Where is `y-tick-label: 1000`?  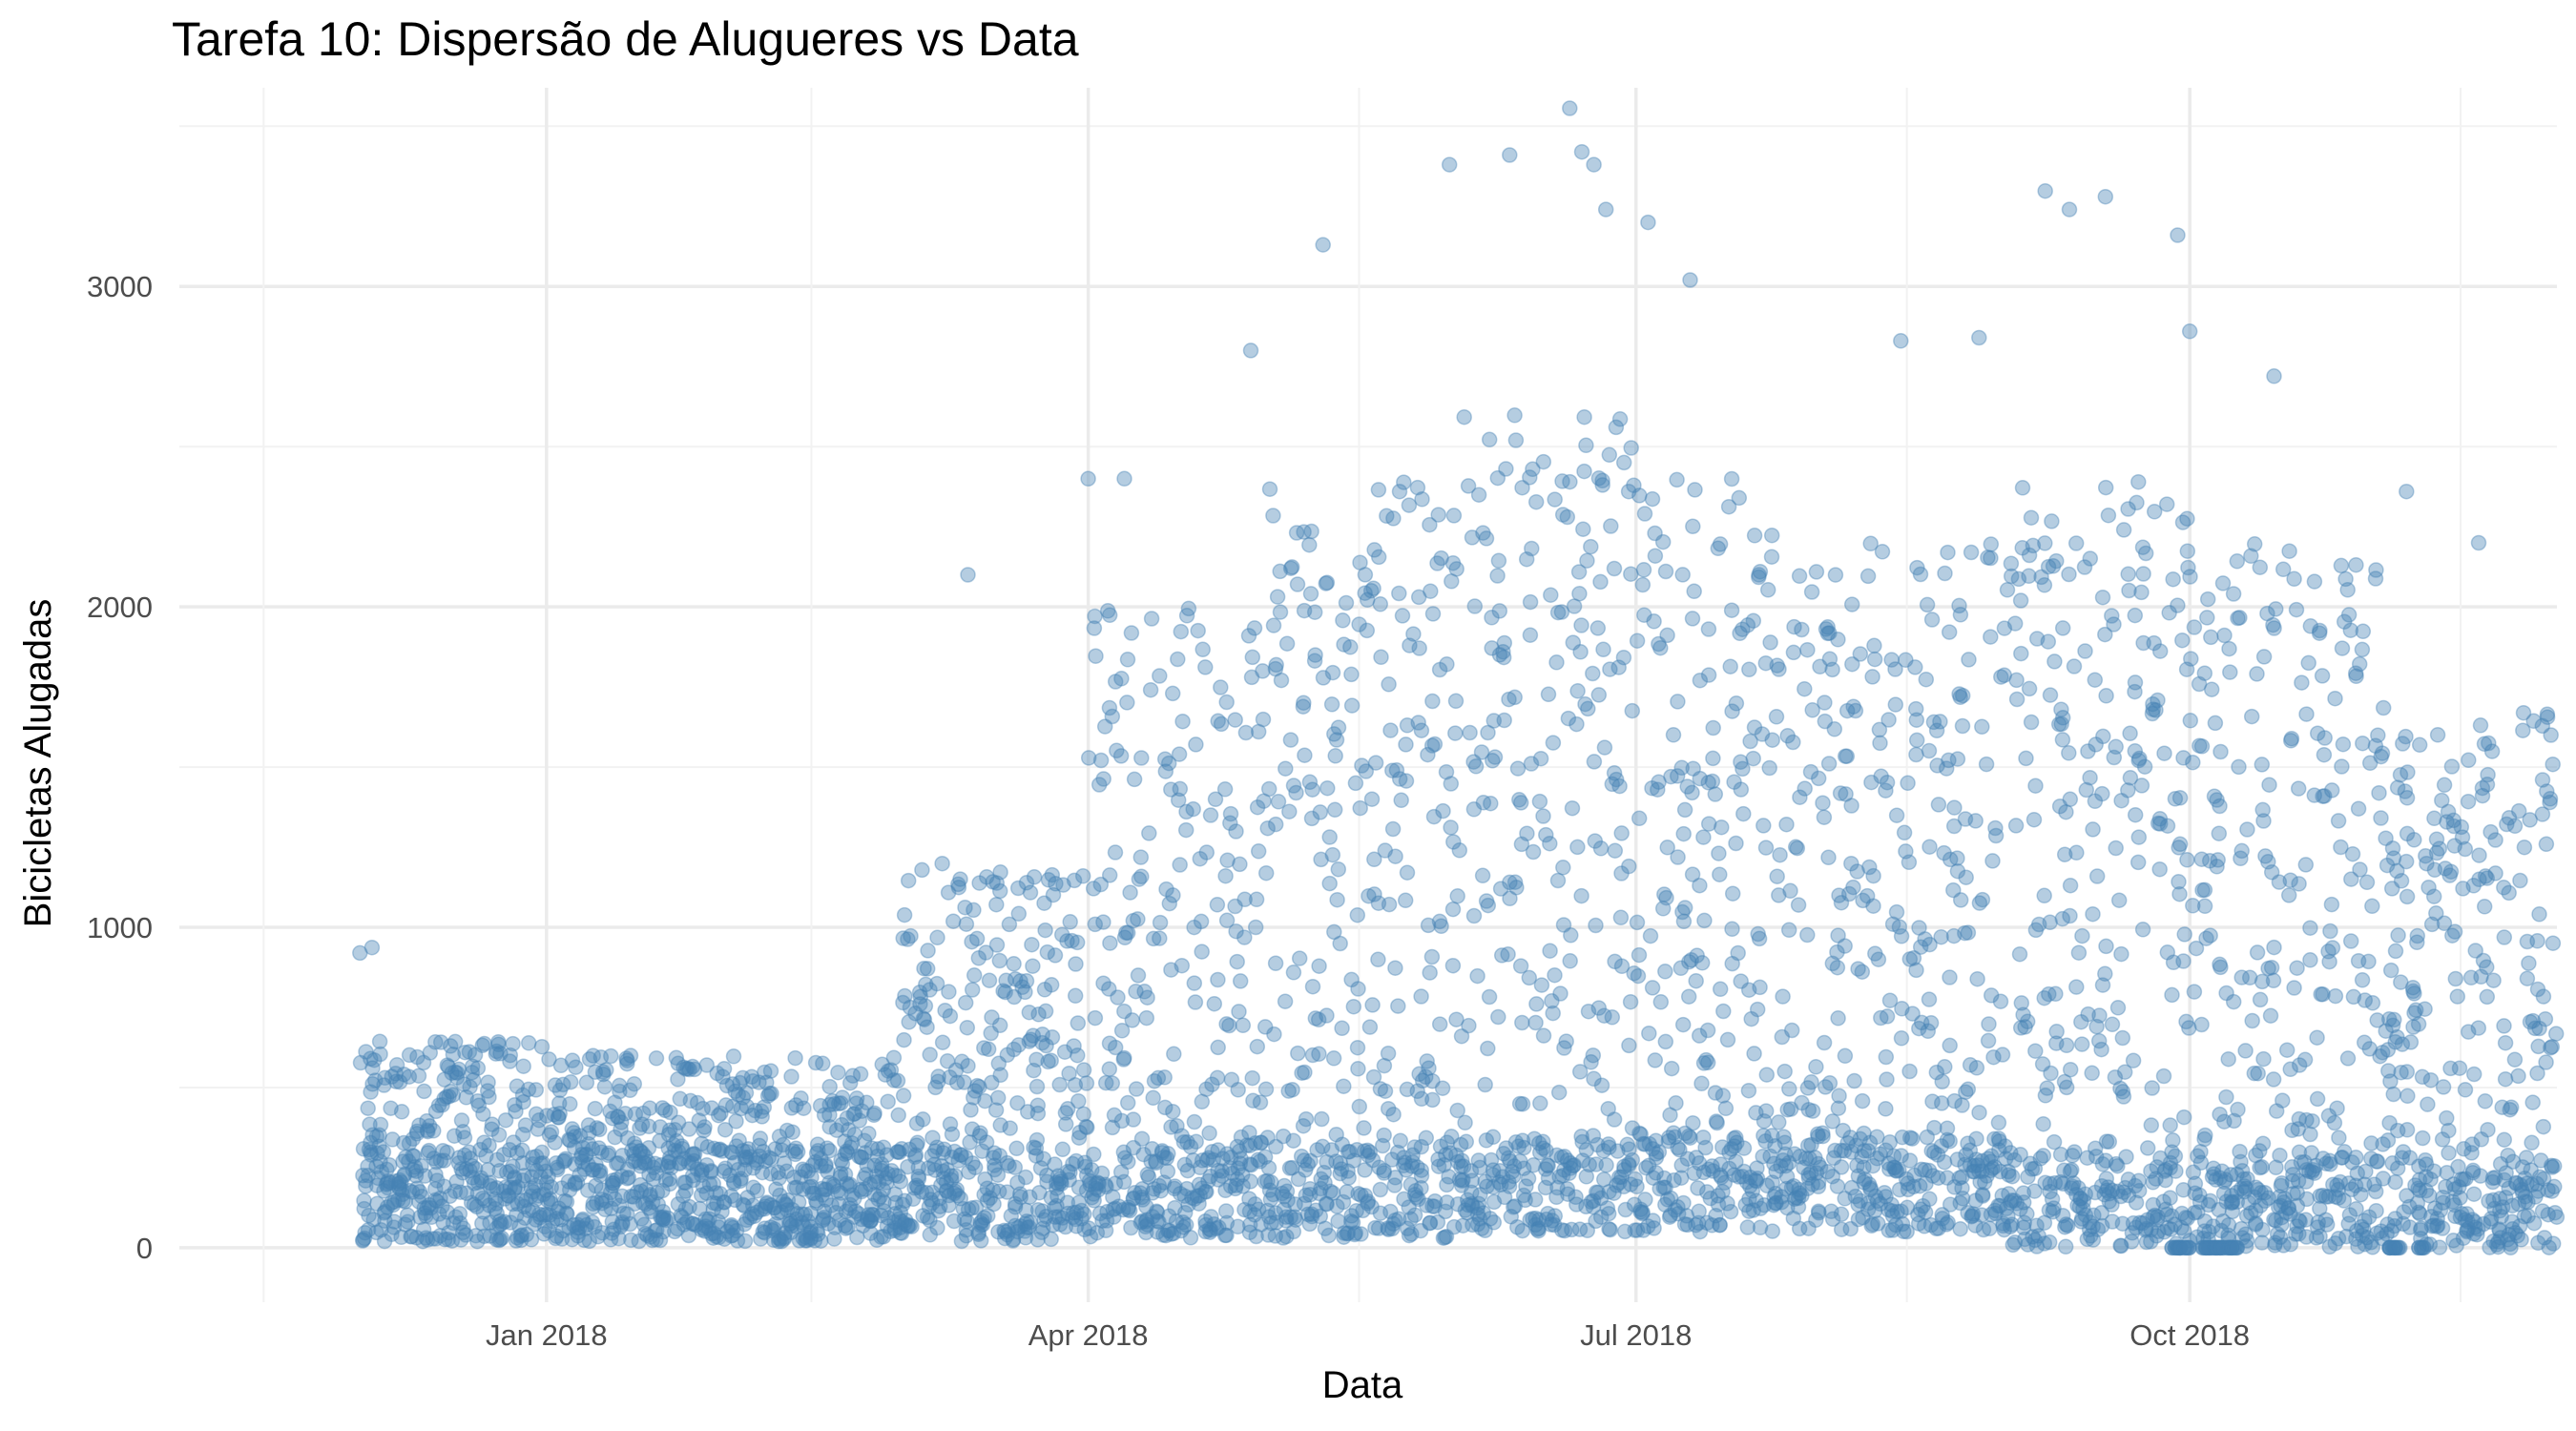 y-tick-label: 1000 is located at coordinates (120, 927).